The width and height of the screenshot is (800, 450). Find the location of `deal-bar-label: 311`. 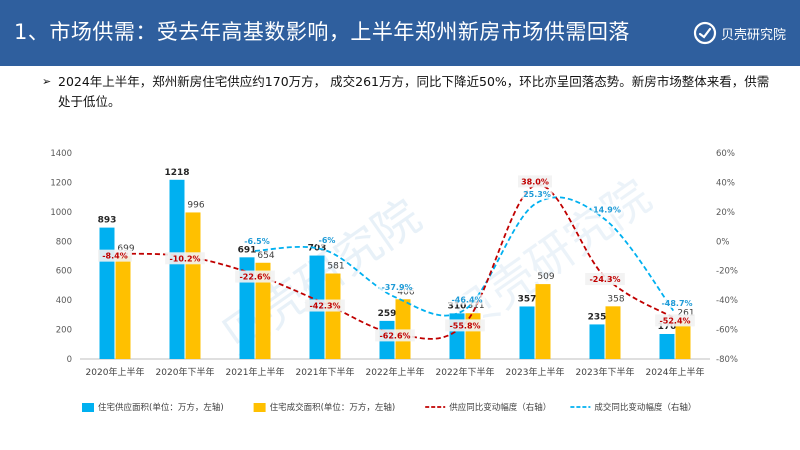

deal-bar-label: 311 is located at coordinates (475, 306).